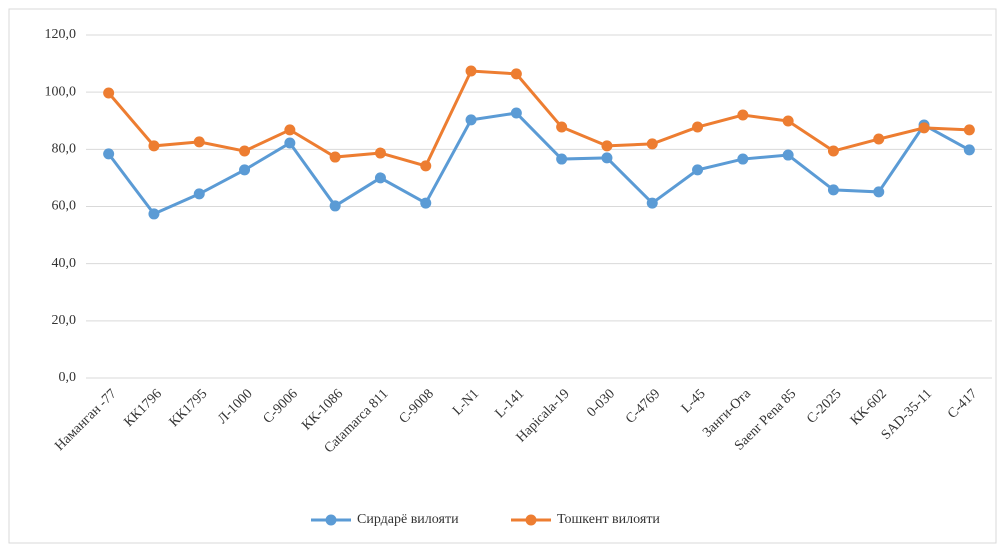  I want to click on y-tick-label: 80,0, so click(64, 149).